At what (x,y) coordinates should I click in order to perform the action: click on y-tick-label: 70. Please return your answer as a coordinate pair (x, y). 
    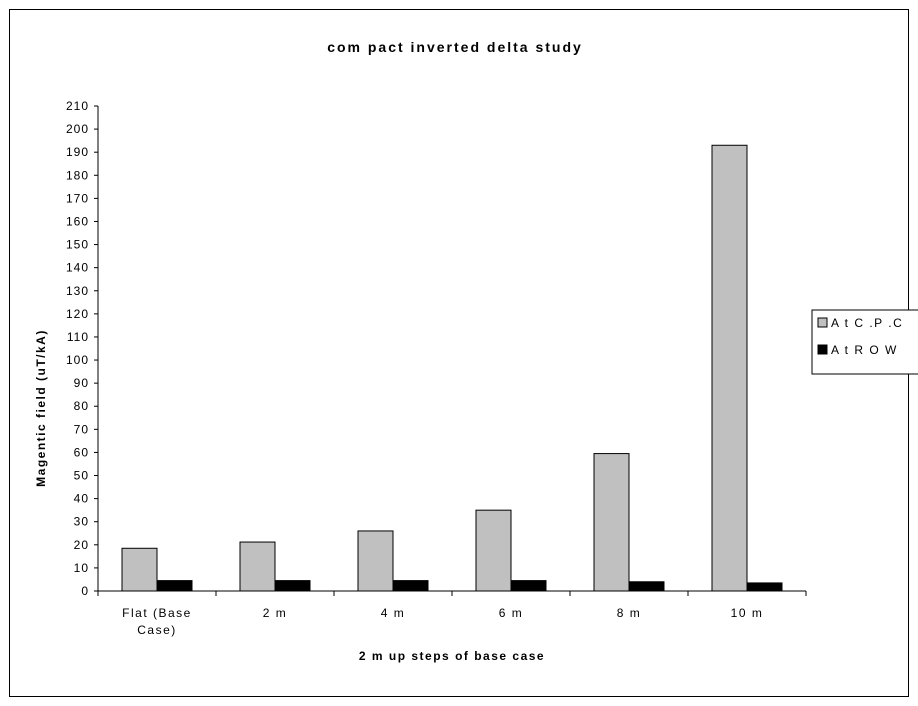
    Looking at the image, I should click on (81, 429).